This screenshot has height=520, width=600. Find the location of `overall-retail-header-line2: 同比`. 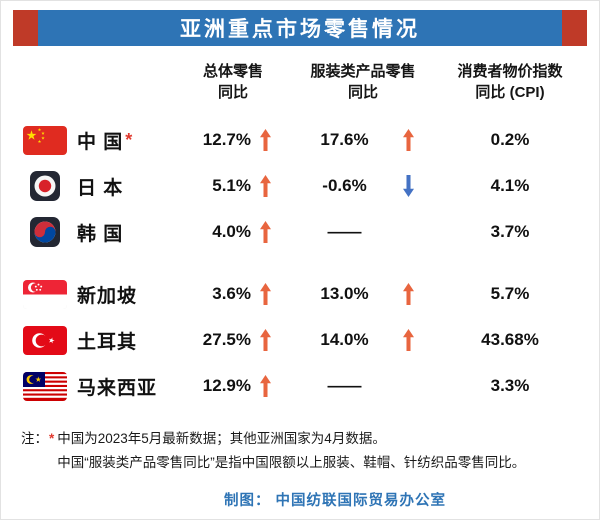

overall-retail-header-line2: 同比 is located at coordinates (232, 92).